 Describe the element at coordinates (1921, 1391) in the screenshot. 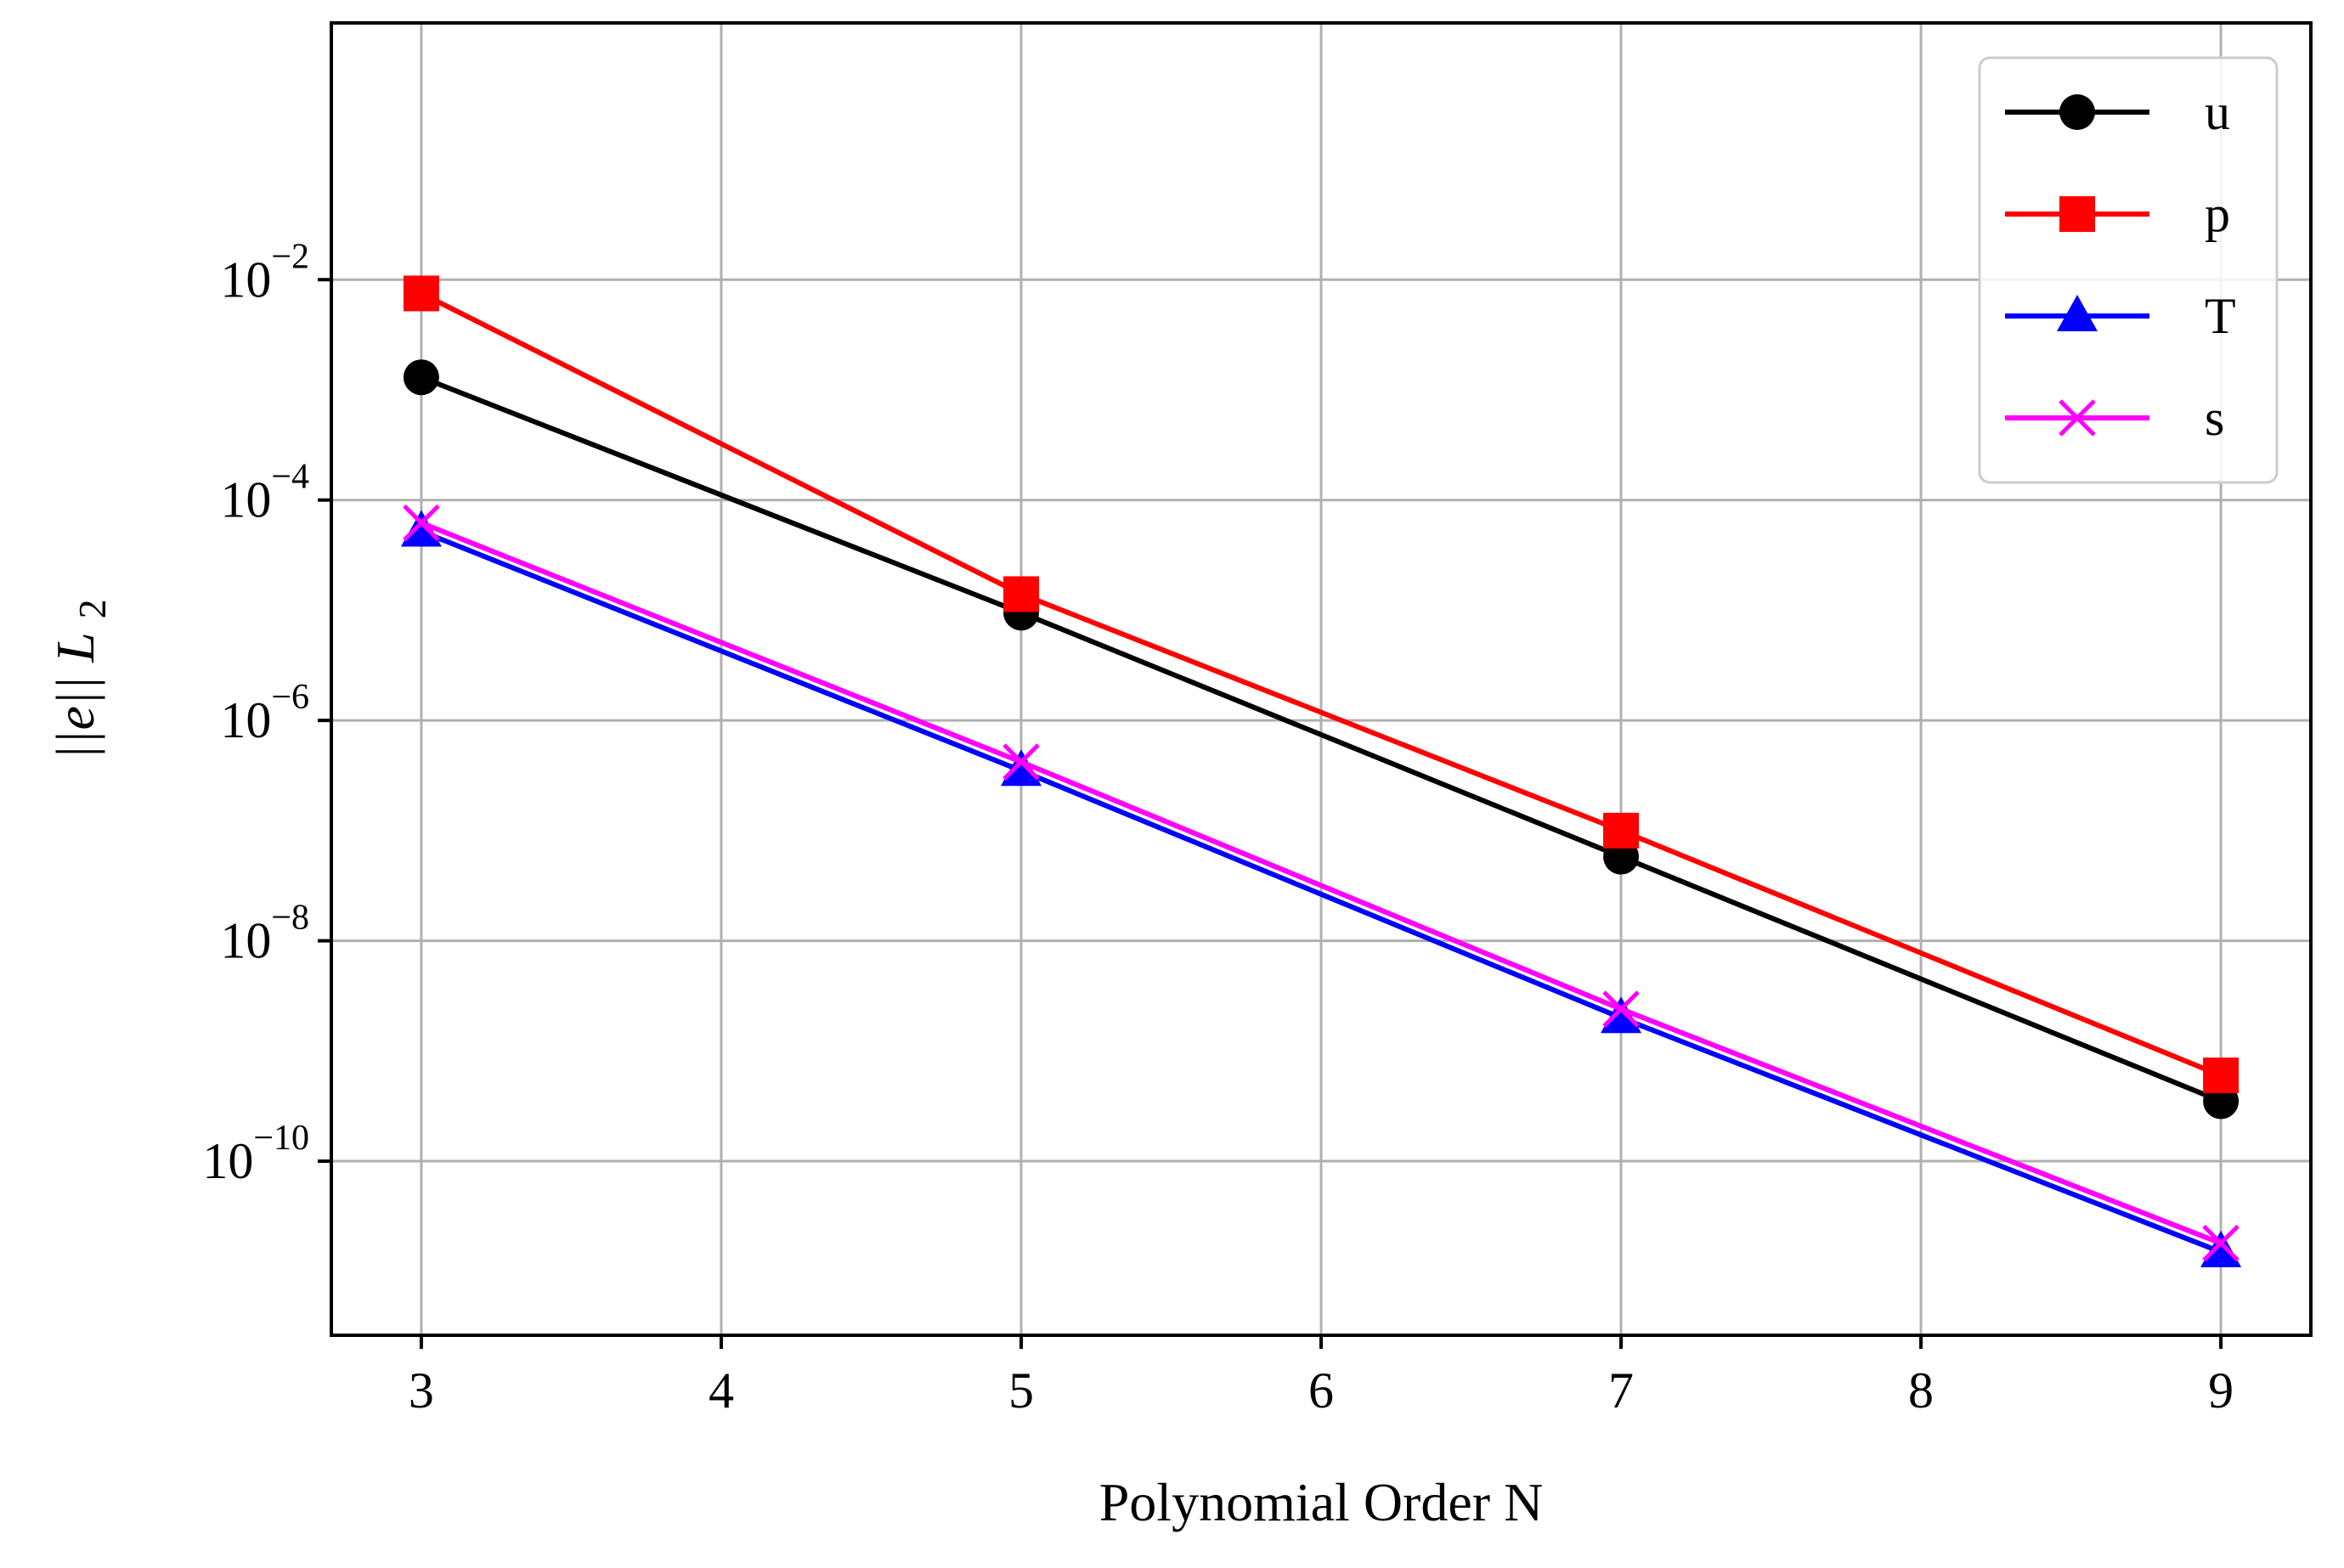

I see `x-tick-label: 8` at that location.